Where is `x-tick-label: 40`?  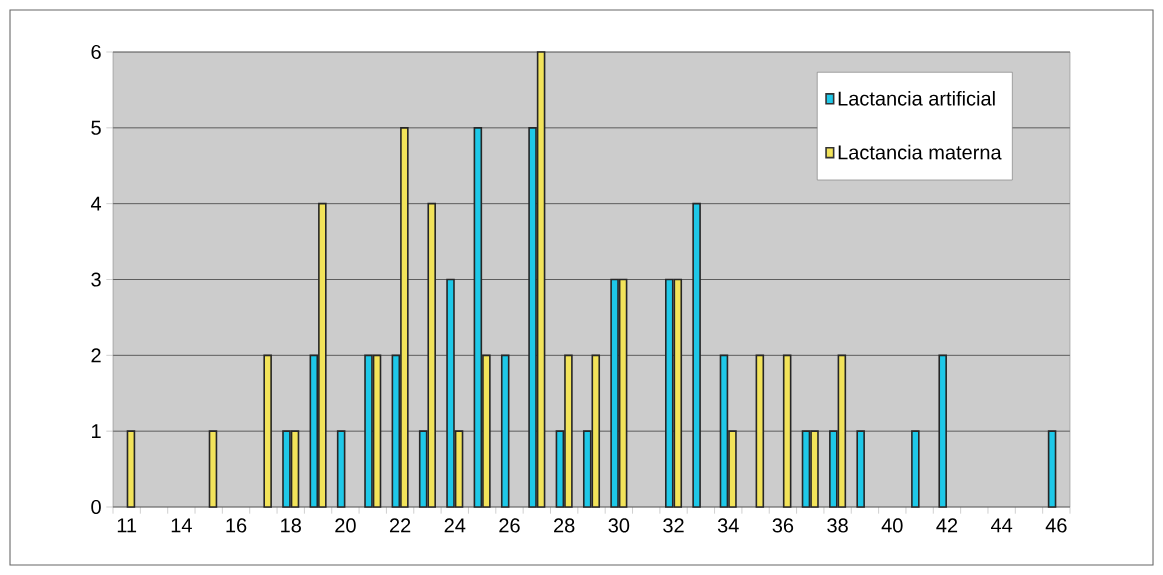 x-tick-label: 40 is located at coordinates (892, 525).